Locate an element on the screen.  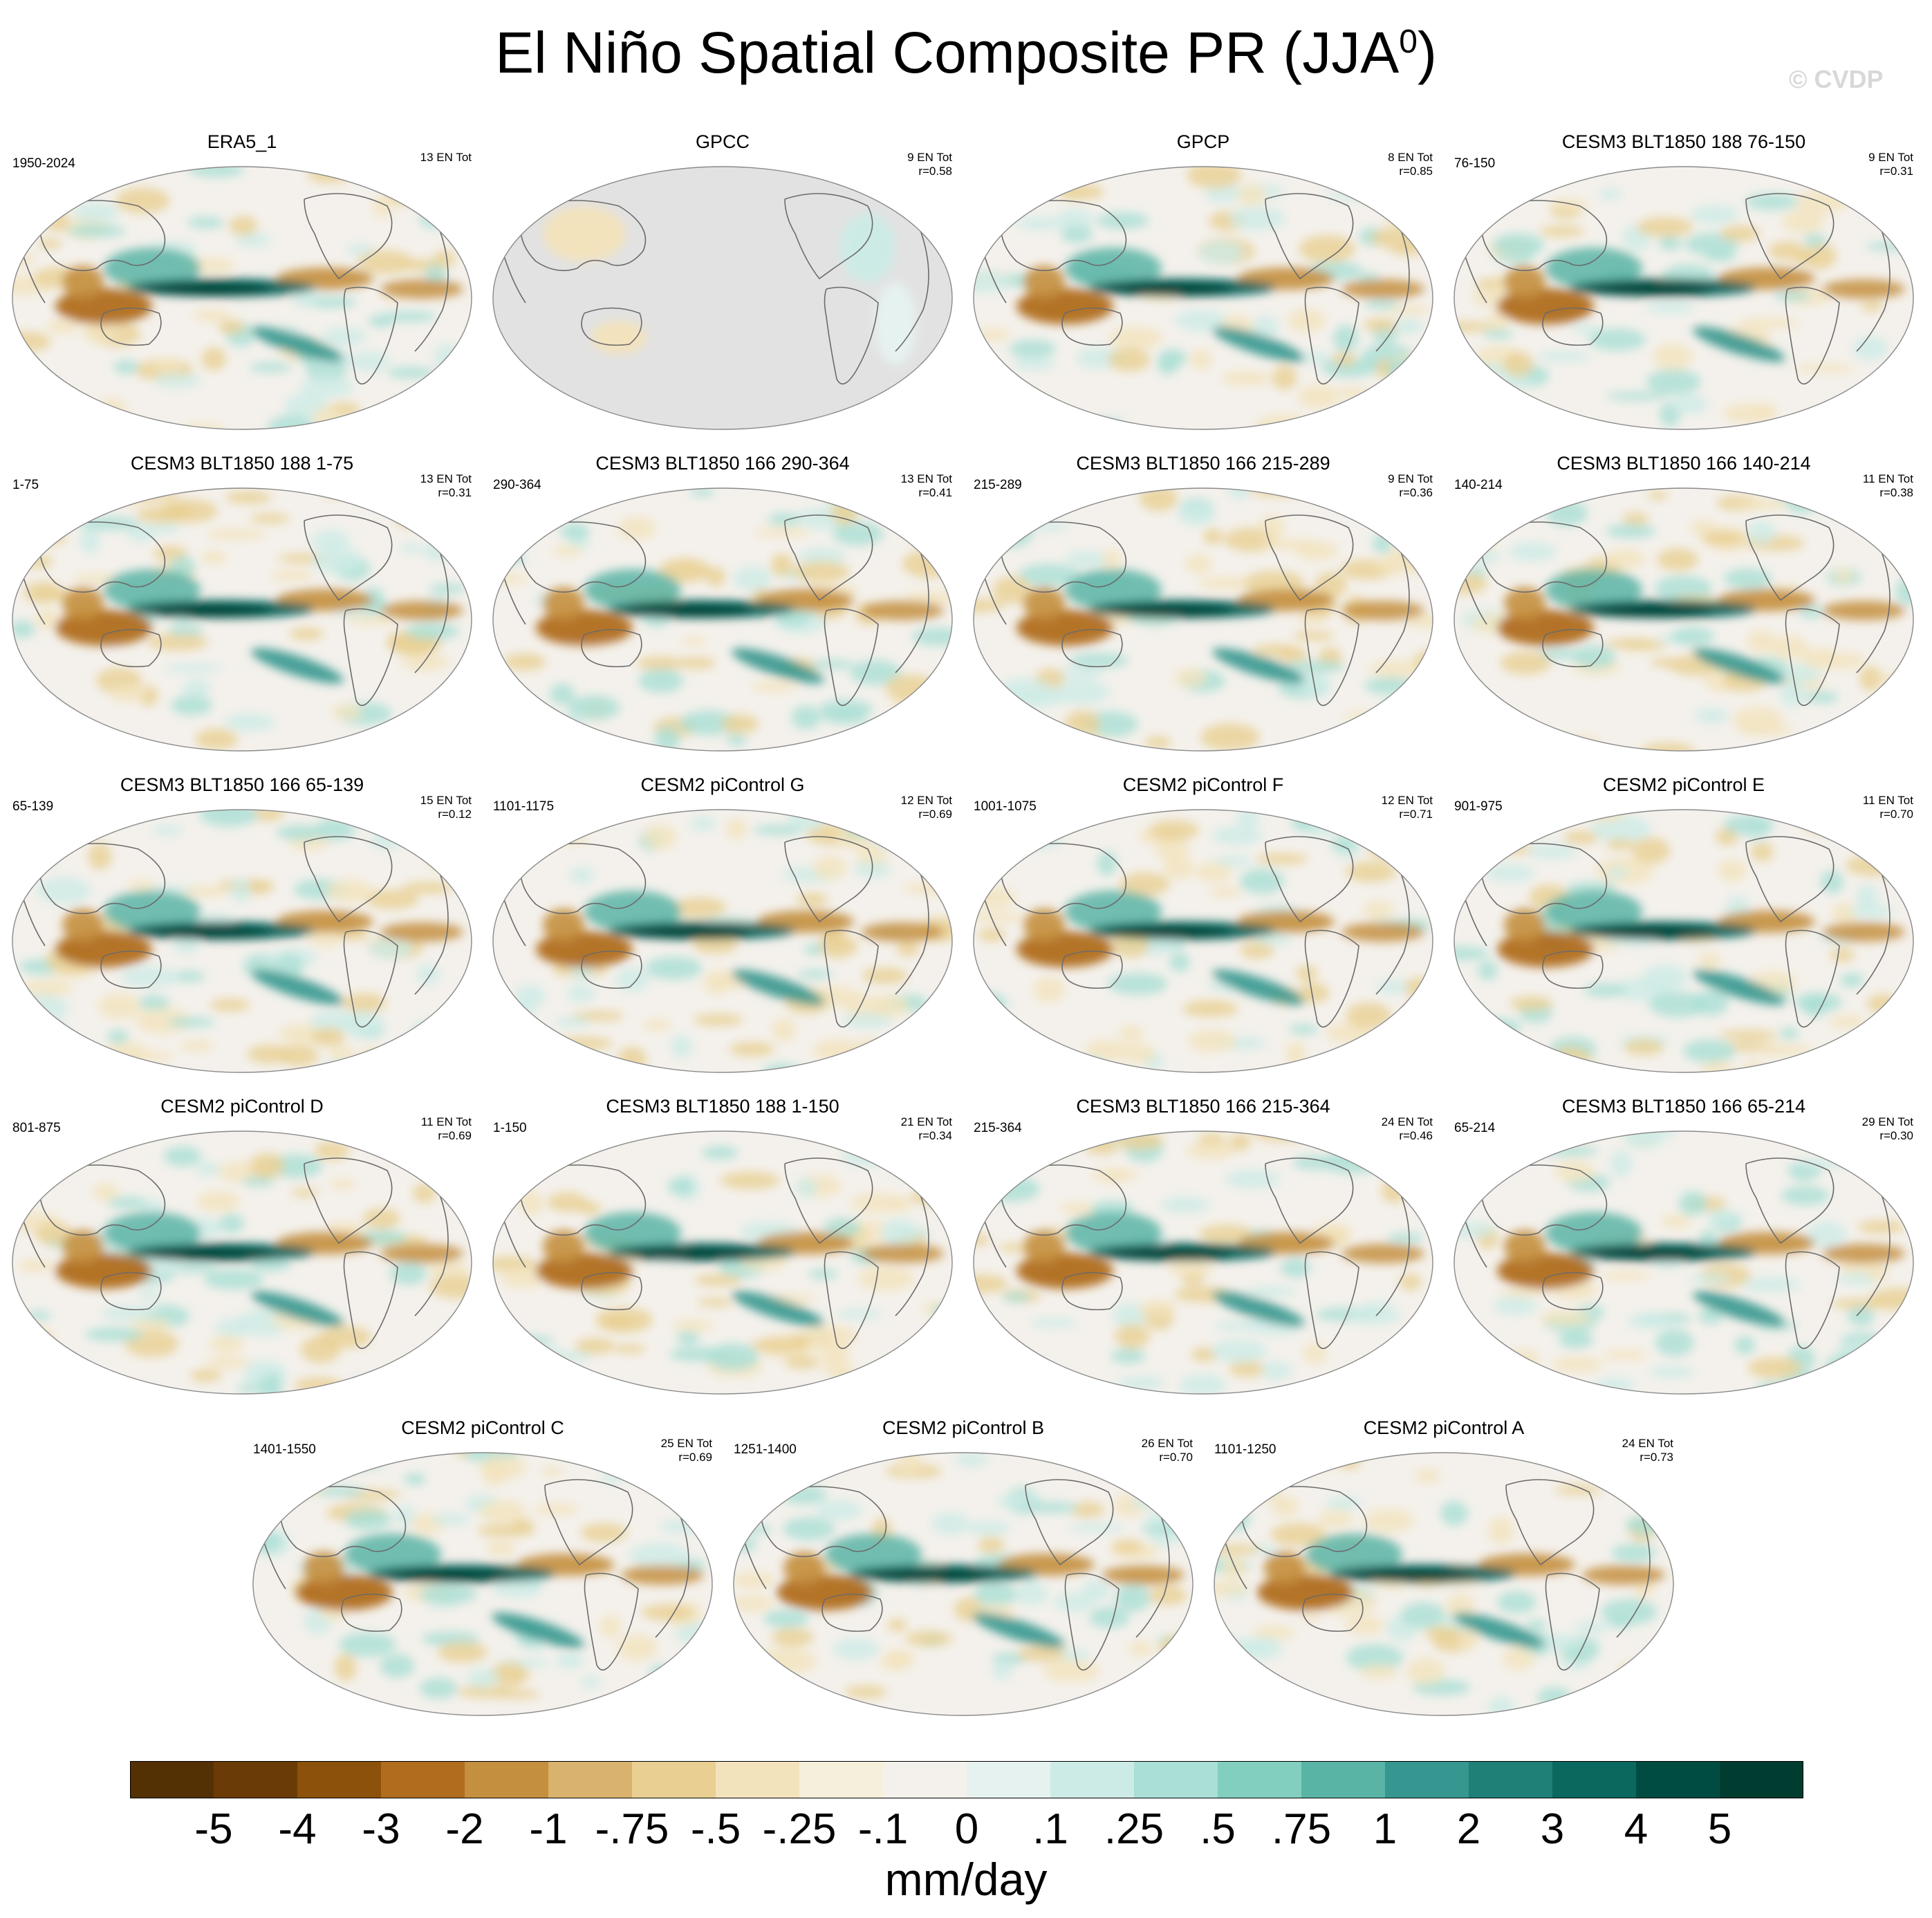
pattern-correlation: r=0.71 is located at coordinates (1416, 814).